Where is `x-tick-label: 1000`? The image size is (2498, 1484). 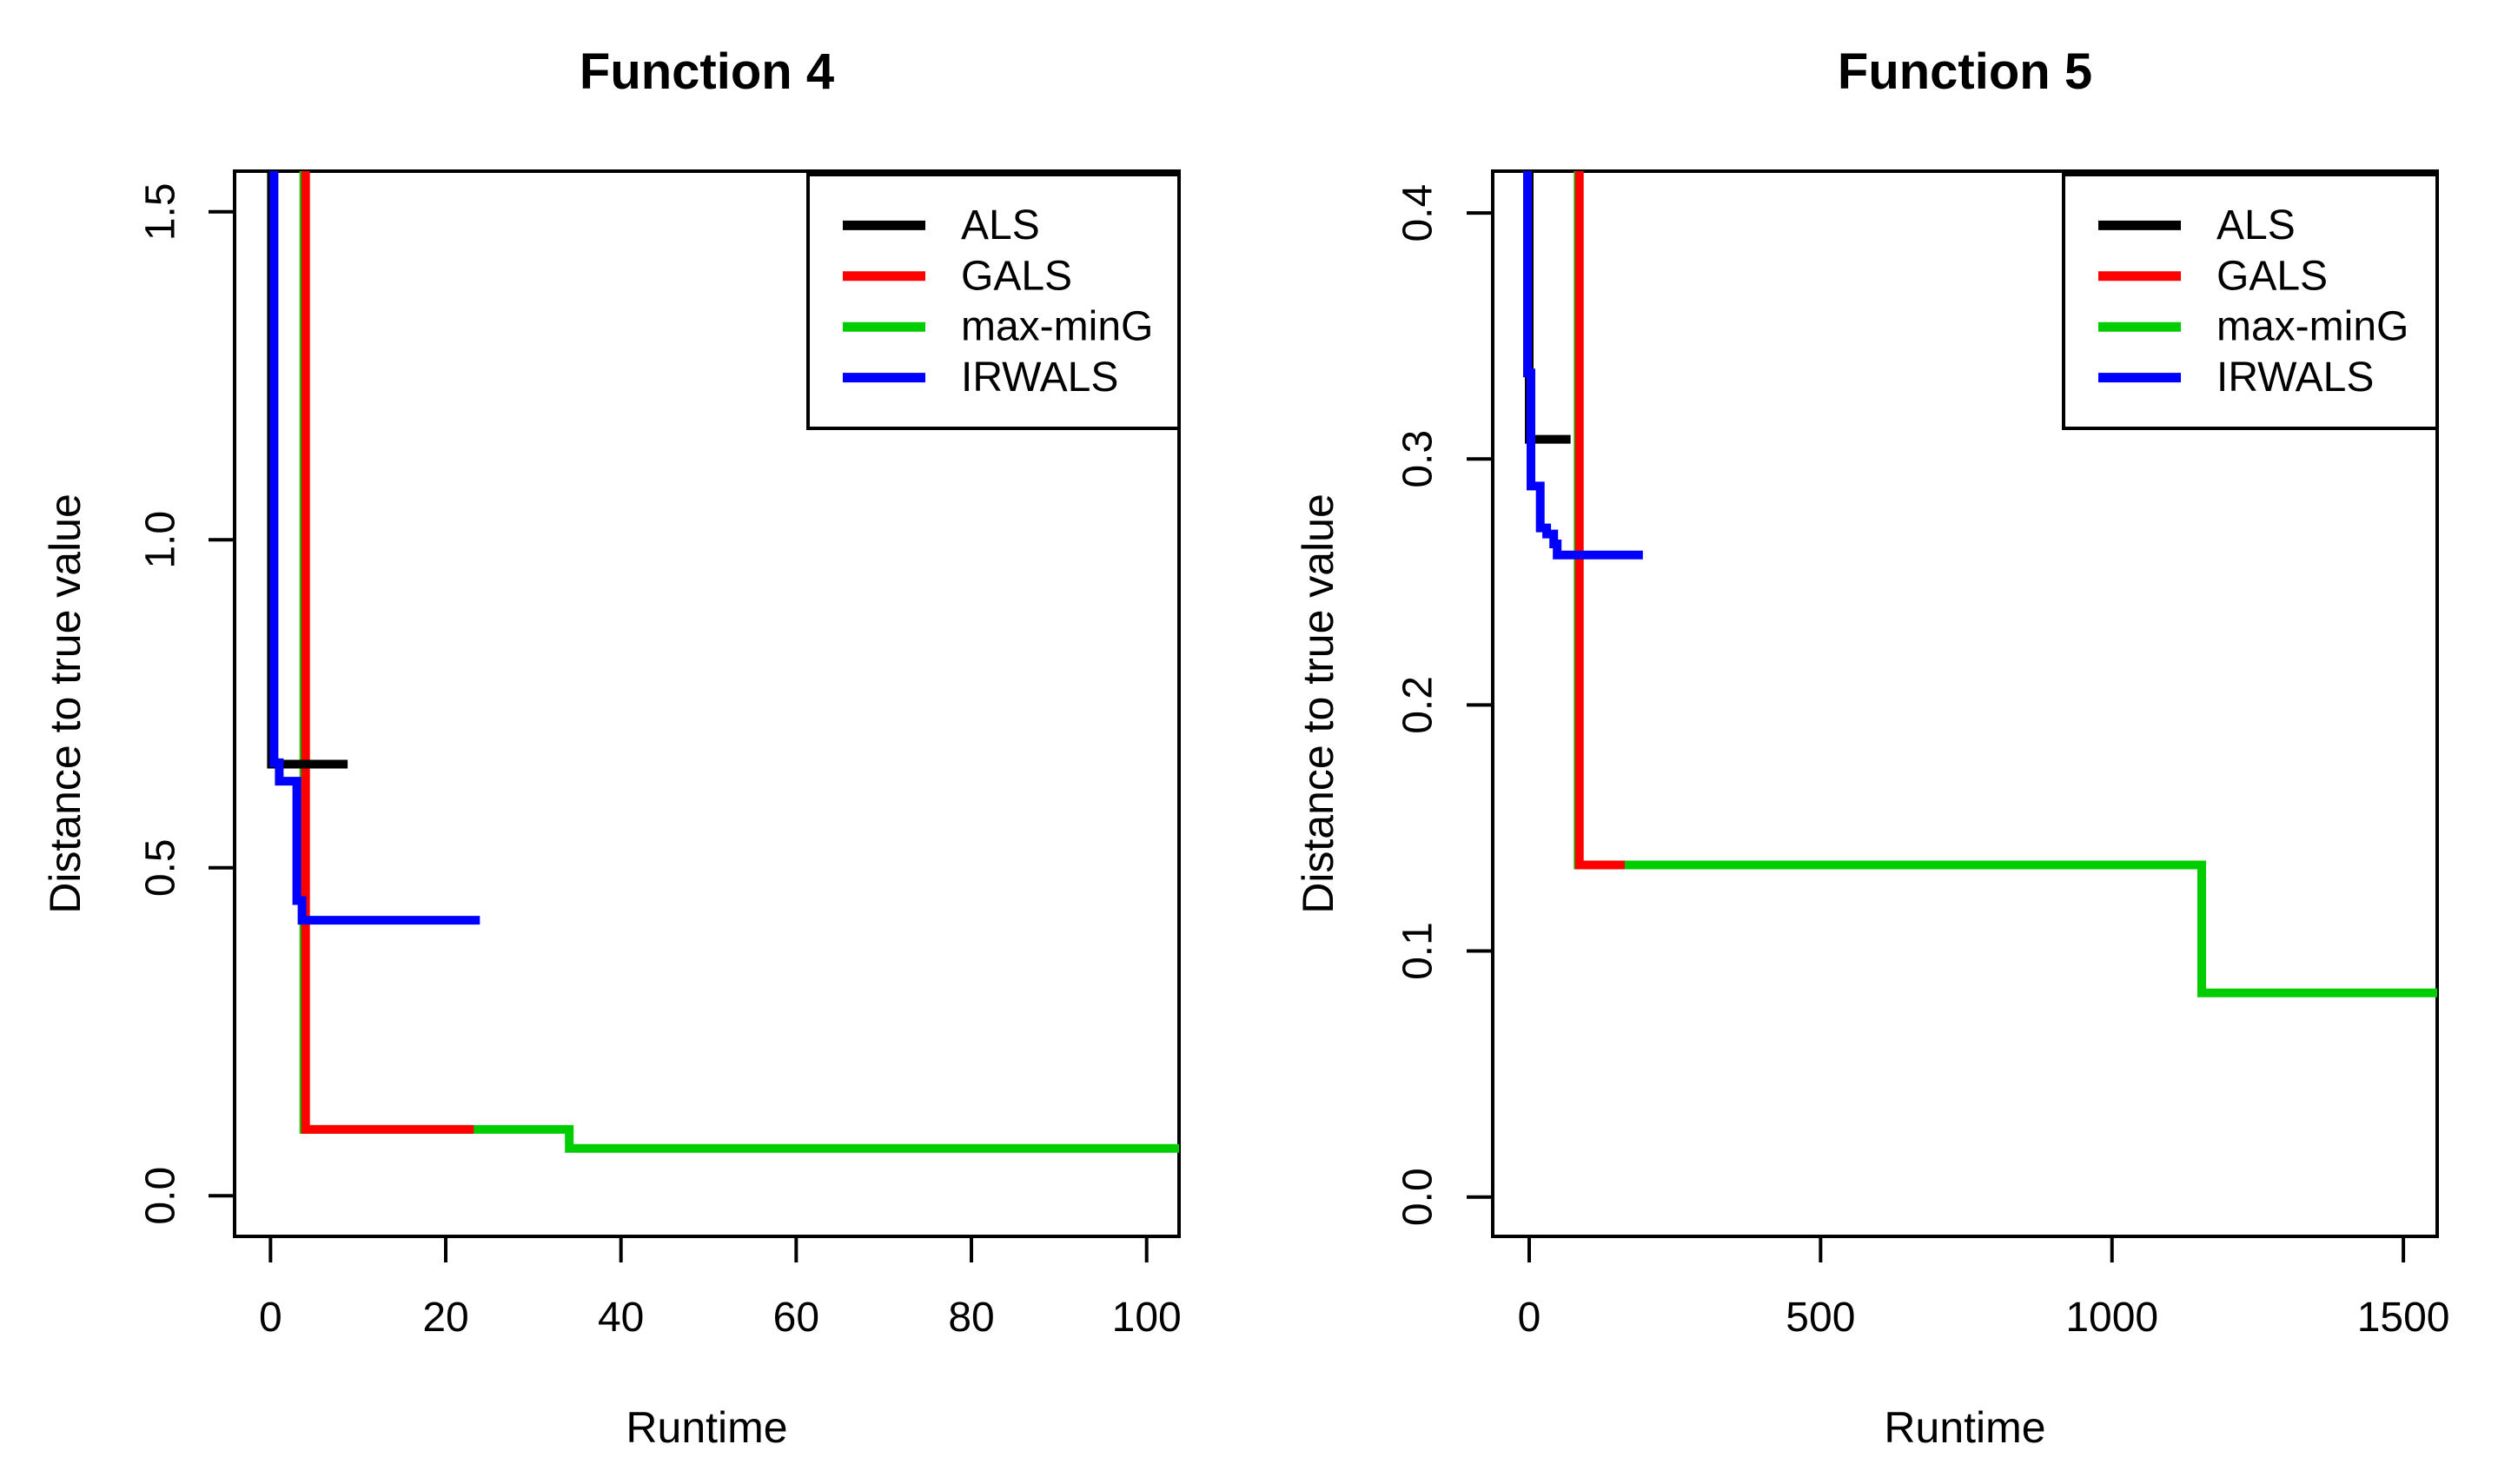
x-tick-label: 1000 is located at coordinates (2112, 1318).